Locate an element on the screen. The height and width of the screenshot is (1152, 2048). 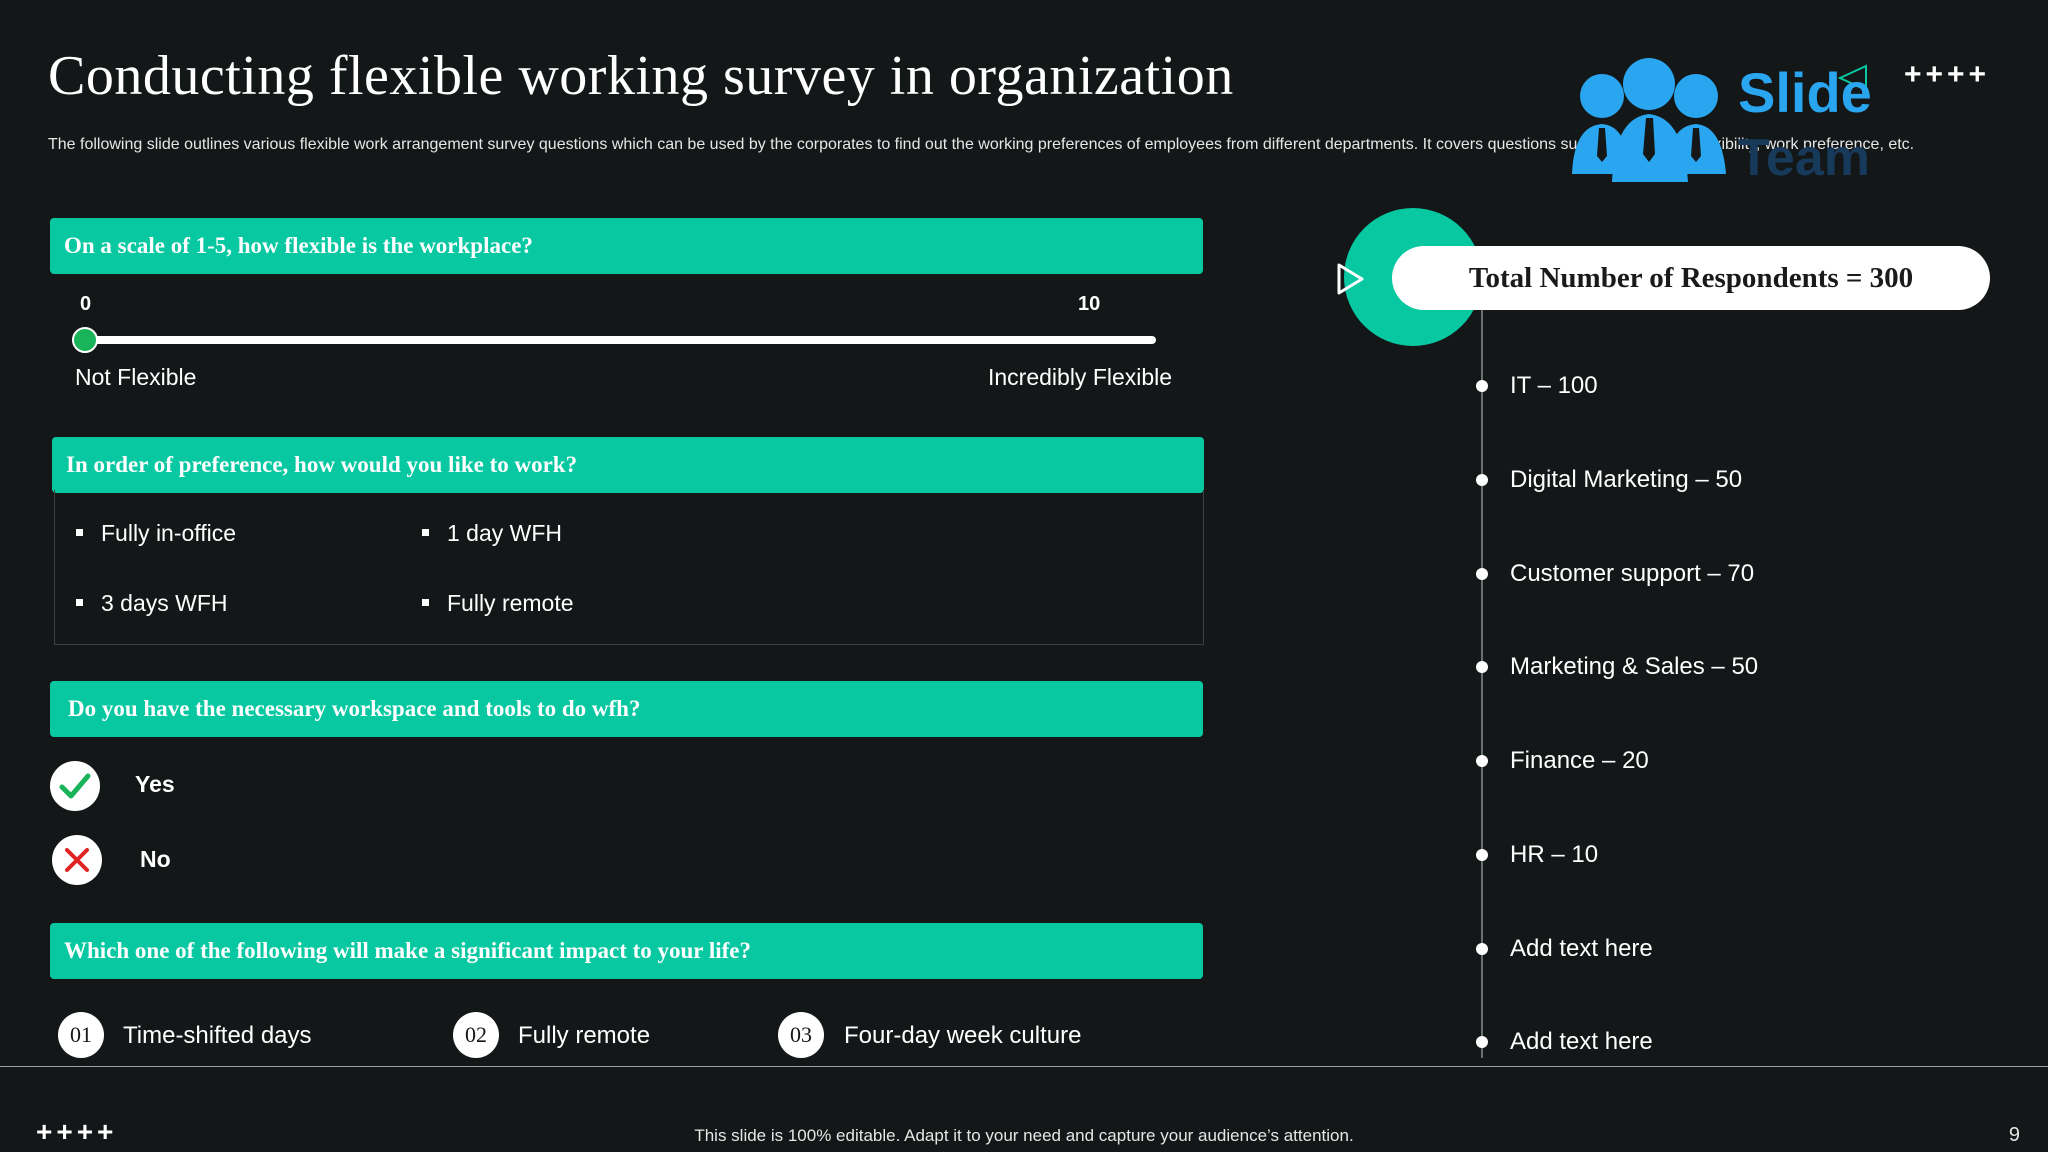
yes-option is located at coordinates (75, 786).